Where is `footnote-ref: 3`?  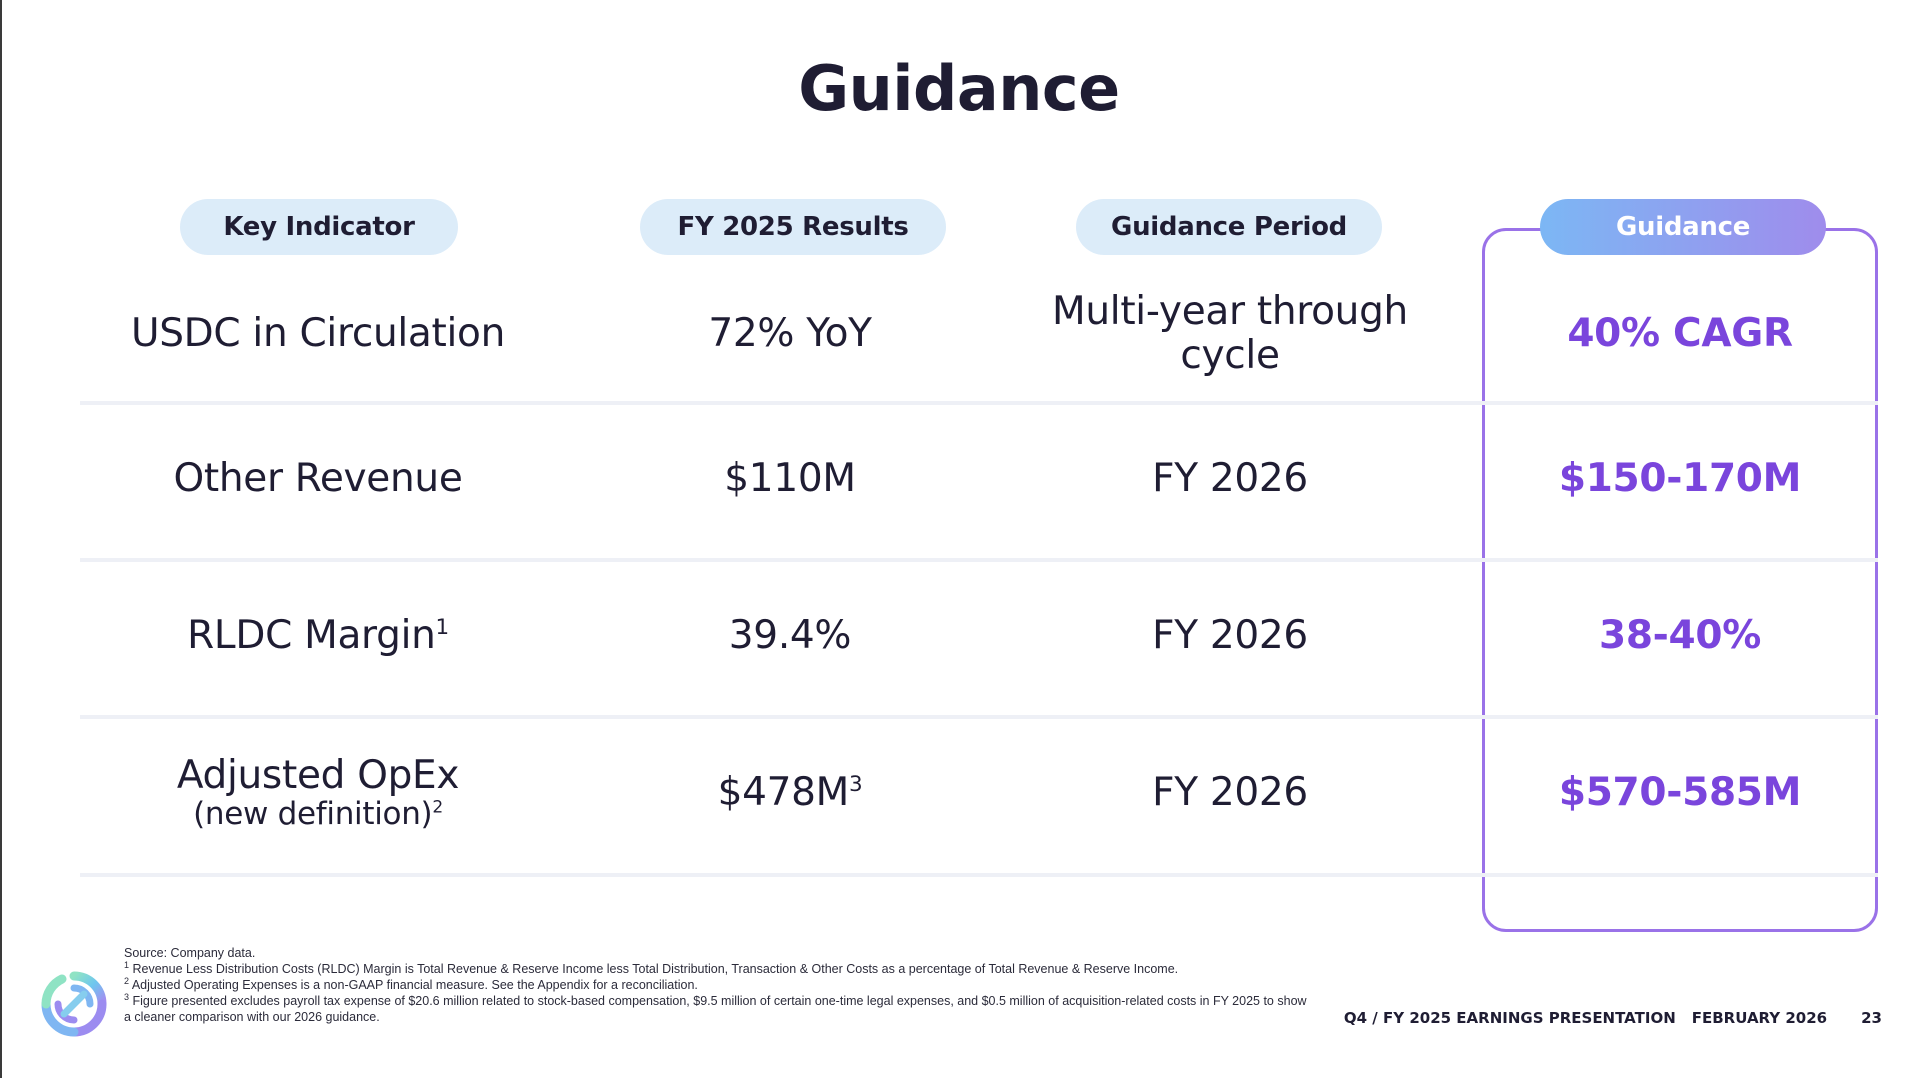
footnote-ref: 3 is located at coordinates (856, 785).